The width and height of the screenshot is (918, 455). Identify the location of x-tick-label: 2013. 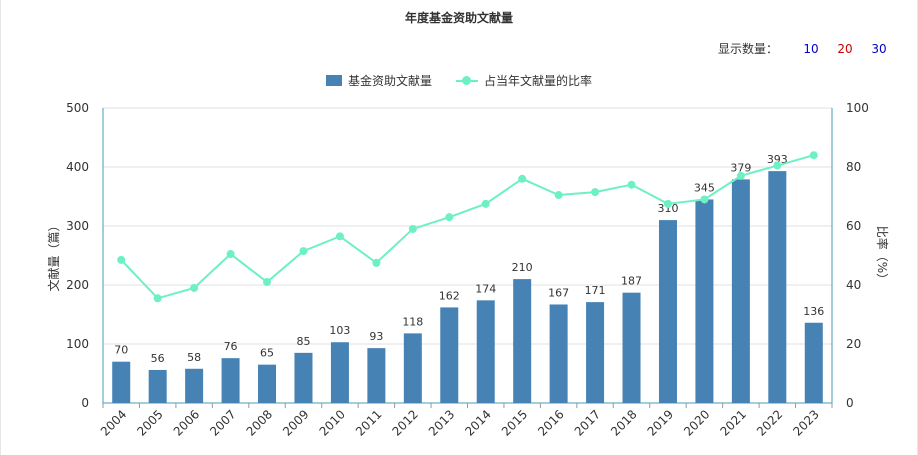
(441, 422).